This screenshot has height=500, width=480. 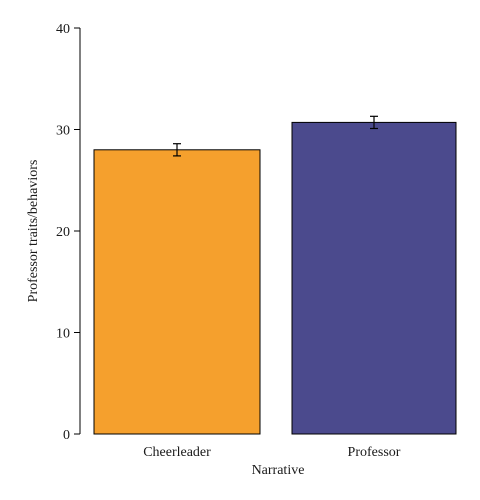 What do you see at coordinates (374, 122) in the screenshot?
I see `error-bar-professor` at bounding box center [374, 122].